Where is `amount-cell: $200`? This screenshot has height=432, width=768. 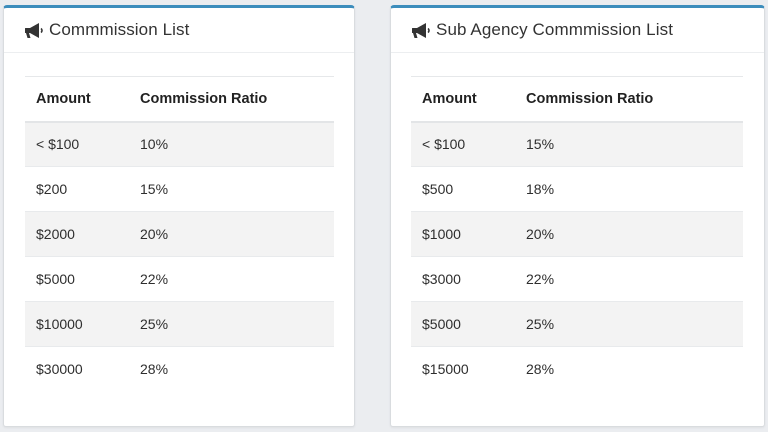 amount-cell: $200 is located at coordinates (52, 189).